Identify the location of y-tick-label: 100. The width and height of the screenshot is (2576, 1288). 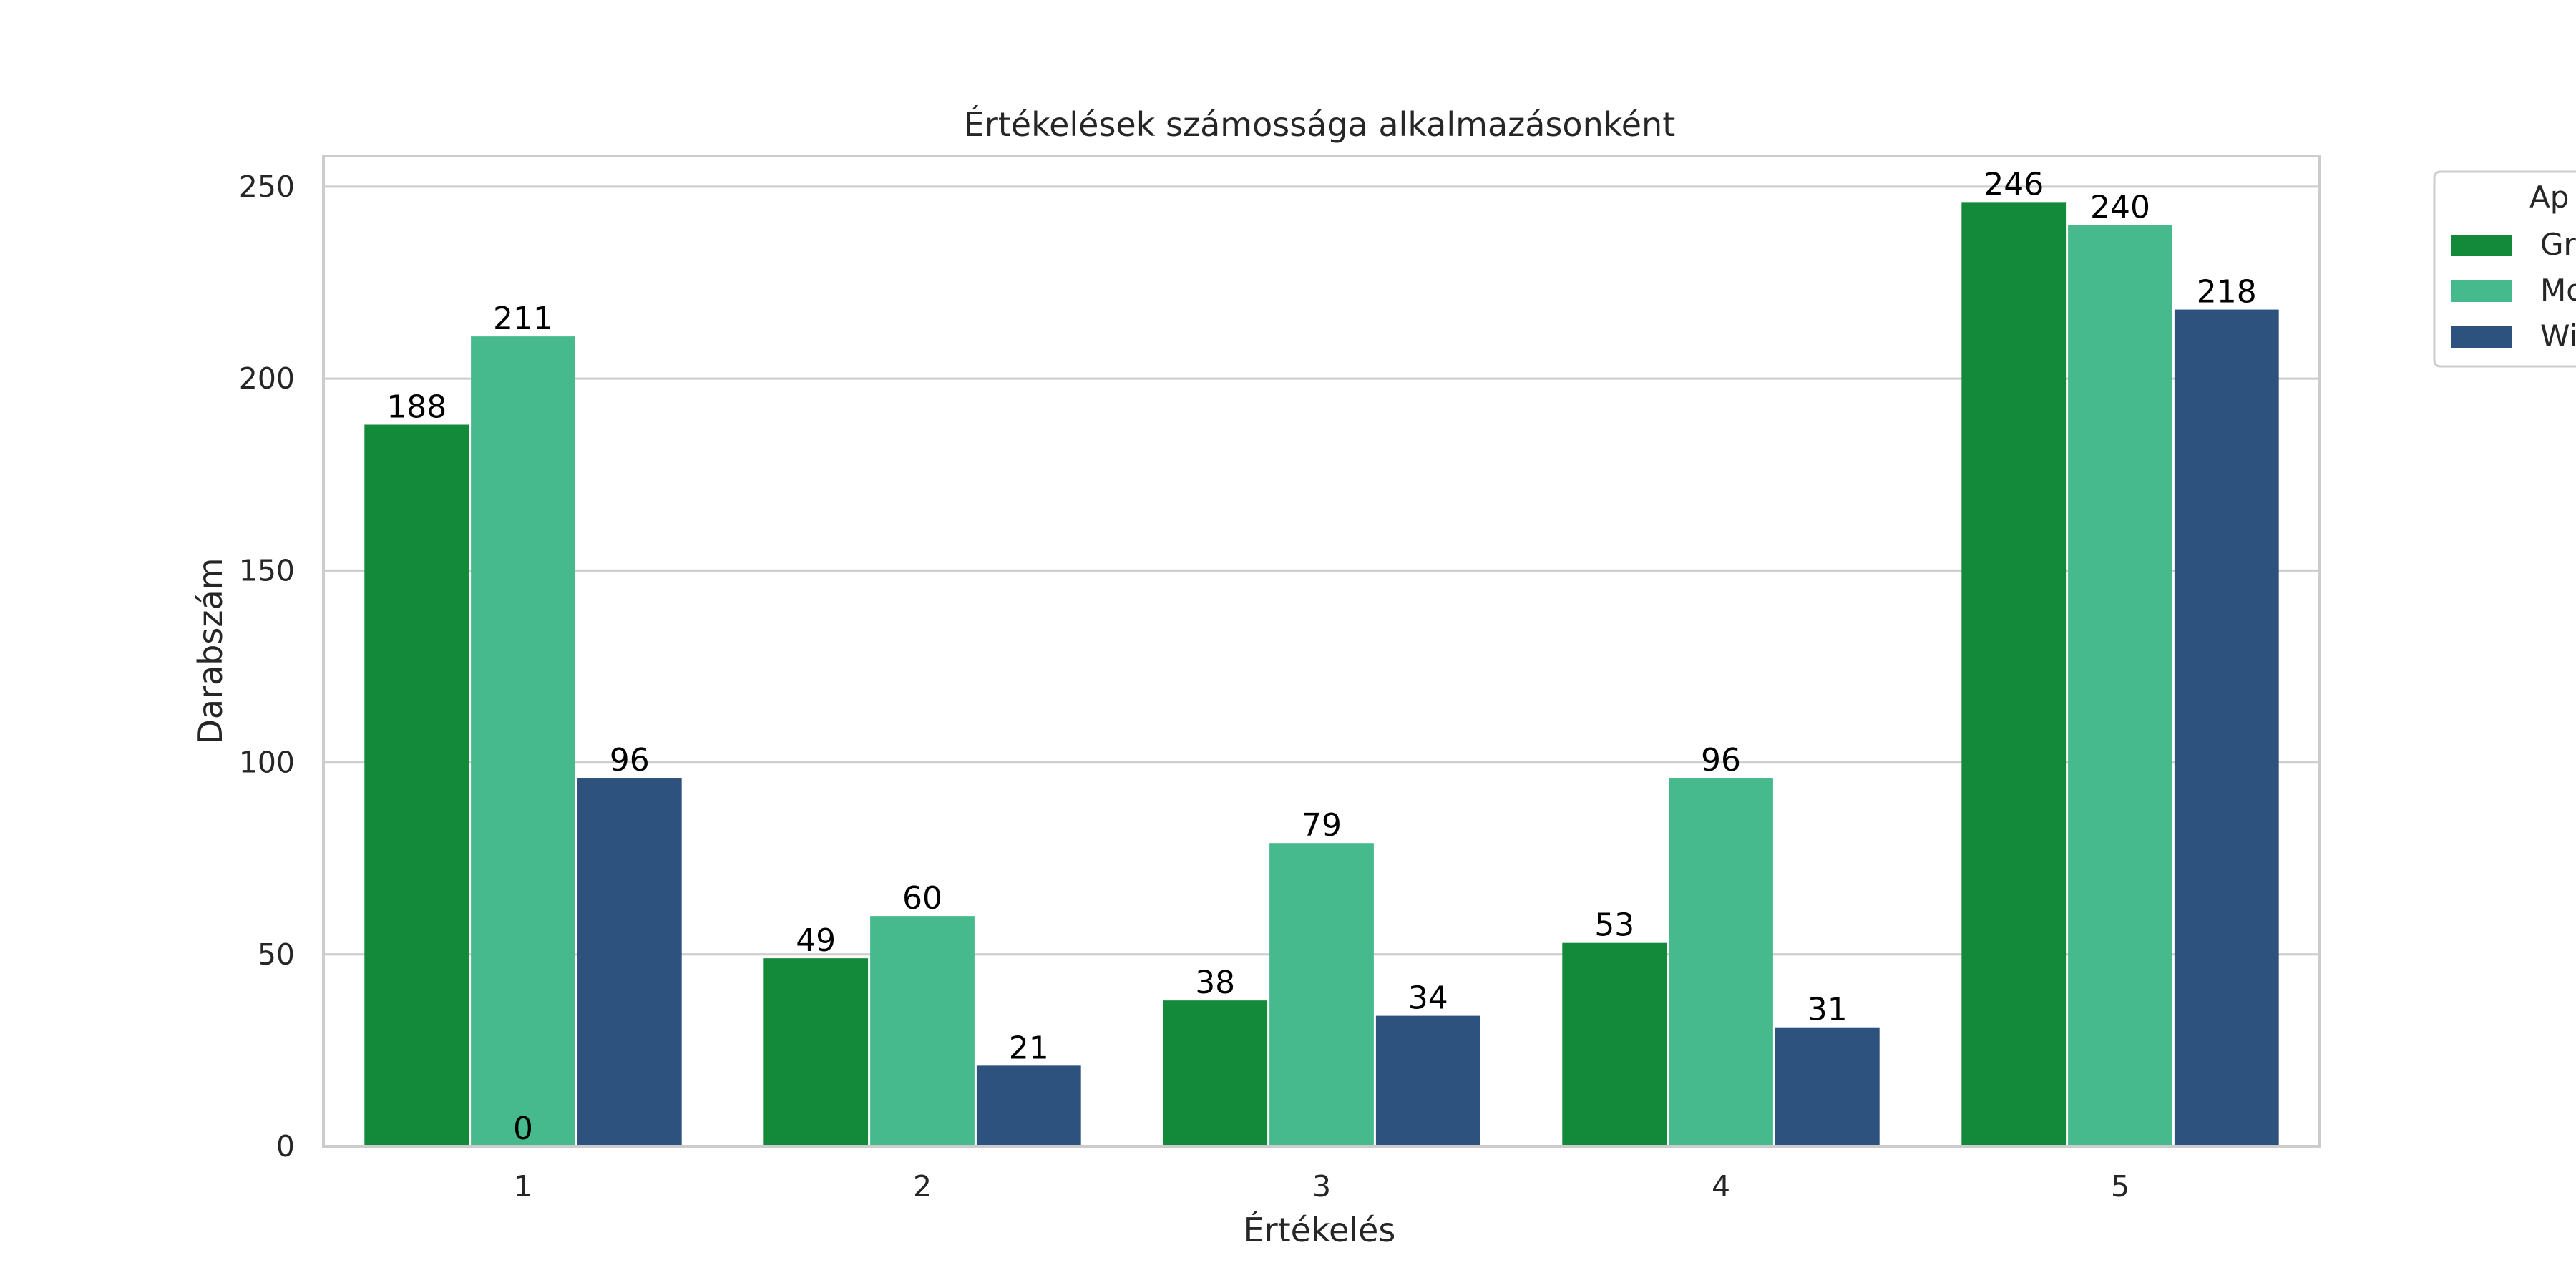
(267, 763).